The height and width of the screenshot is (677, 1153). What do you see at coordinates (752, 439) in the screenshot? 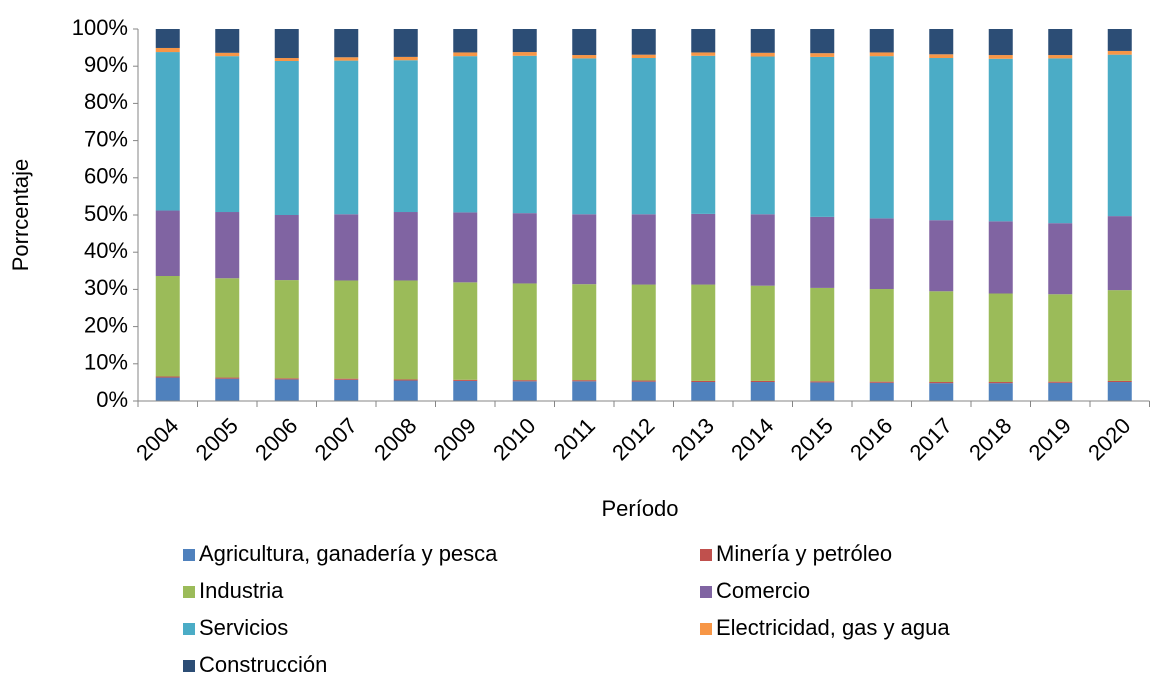
I see `x-tick-label: 2014` at bounding box center [752, 439].